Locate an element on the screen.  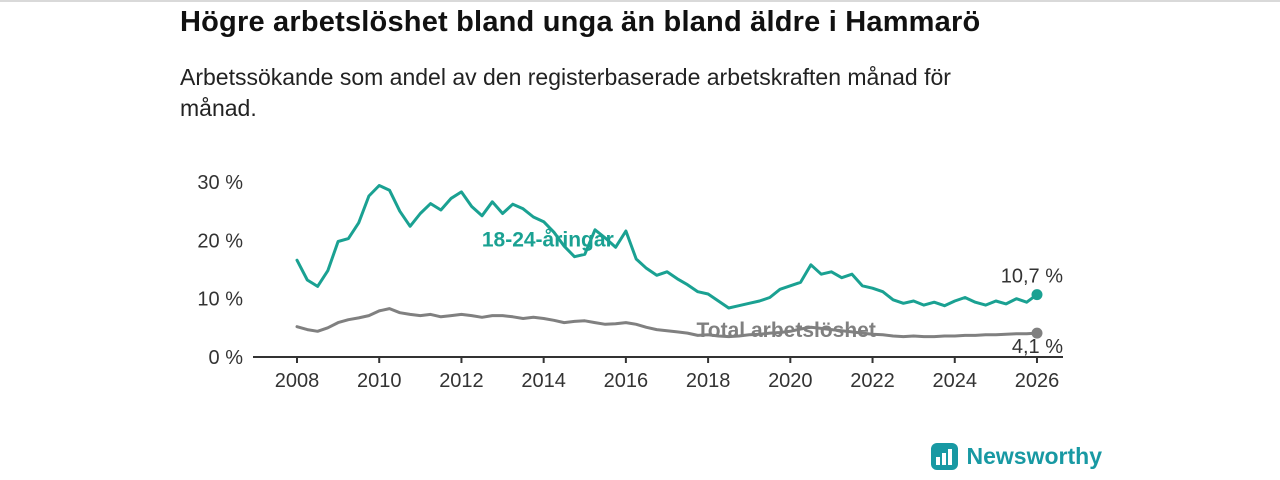
x-tick-label: 2014 is located at coordinates (543, 381).